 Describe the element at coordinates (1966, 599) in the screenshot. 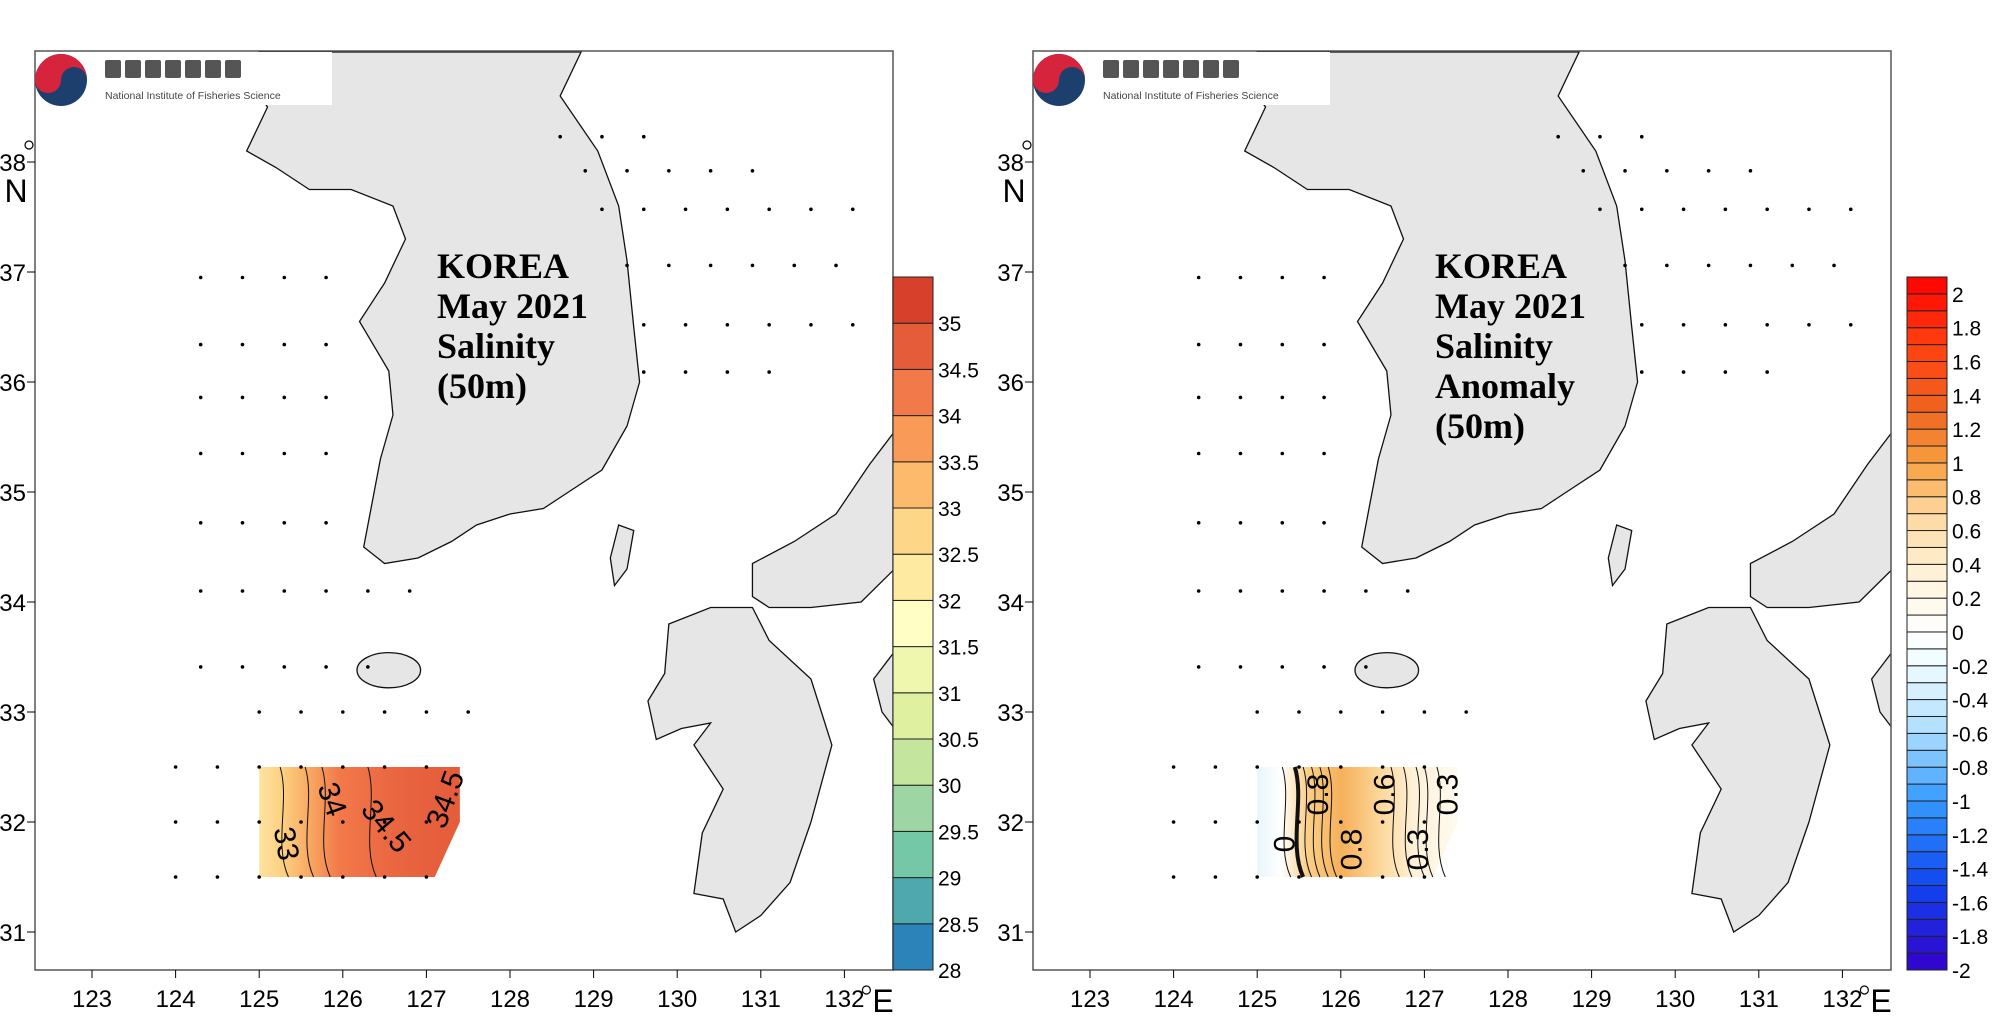

I see `colorbar-label: 0.2` at that location.